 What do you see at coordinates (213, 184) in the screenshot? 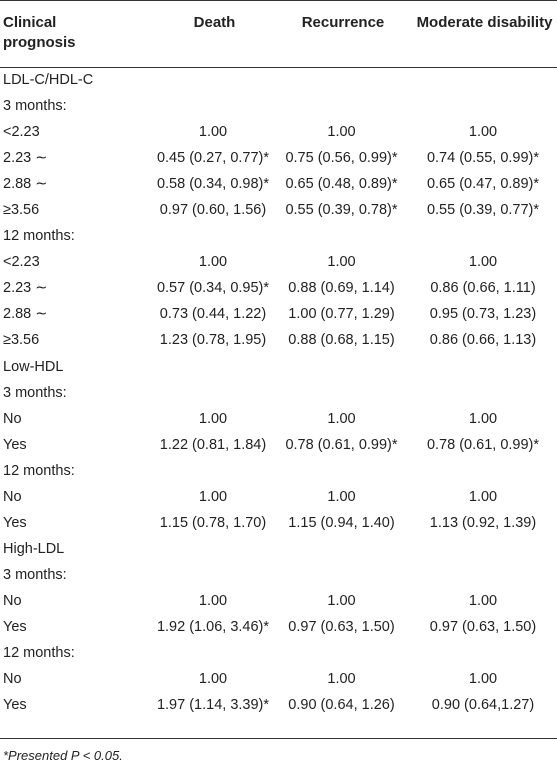
I see `table-cell: 0.58 (0.34, 0.98)*` at bounding box center [213, 184].